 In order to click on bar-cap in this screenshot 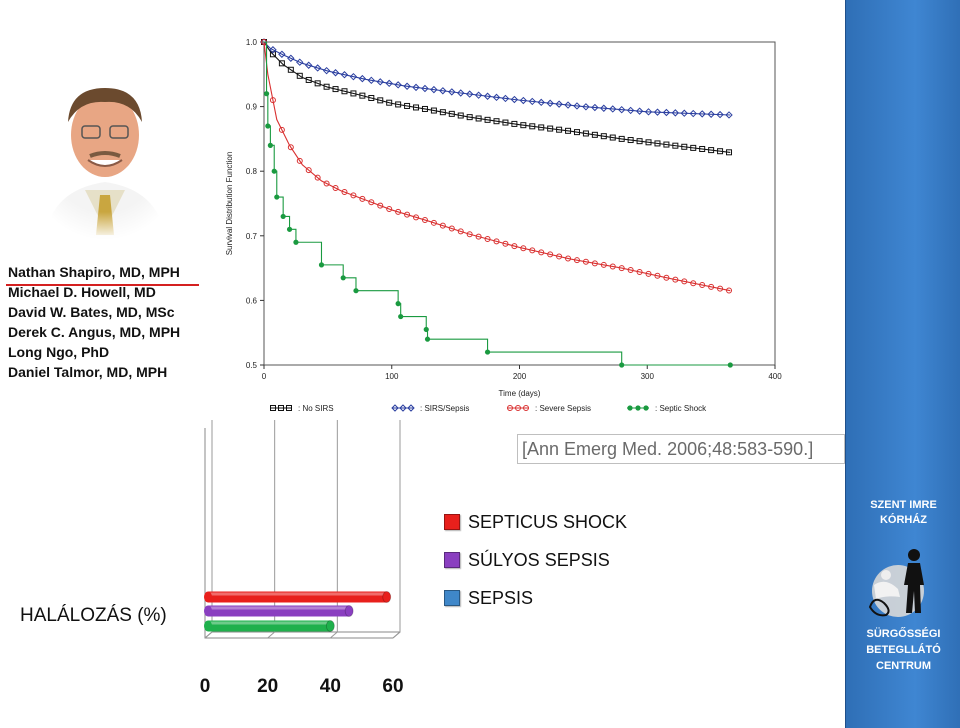, I will do `click(349, 611)`.